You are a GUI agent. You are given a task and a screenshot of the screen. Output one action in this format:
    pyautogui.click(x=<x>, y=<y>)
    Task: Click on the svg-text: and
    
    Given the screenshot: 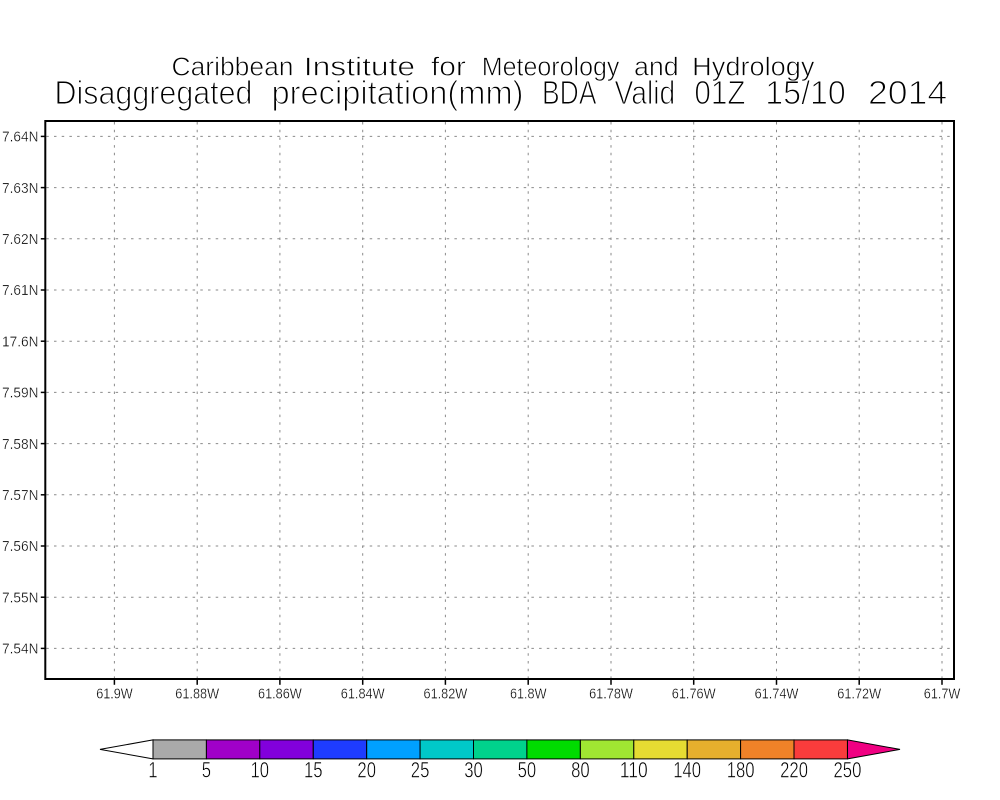 What is the action you would take?
    pyautogui.click(x=656, y=67)
    